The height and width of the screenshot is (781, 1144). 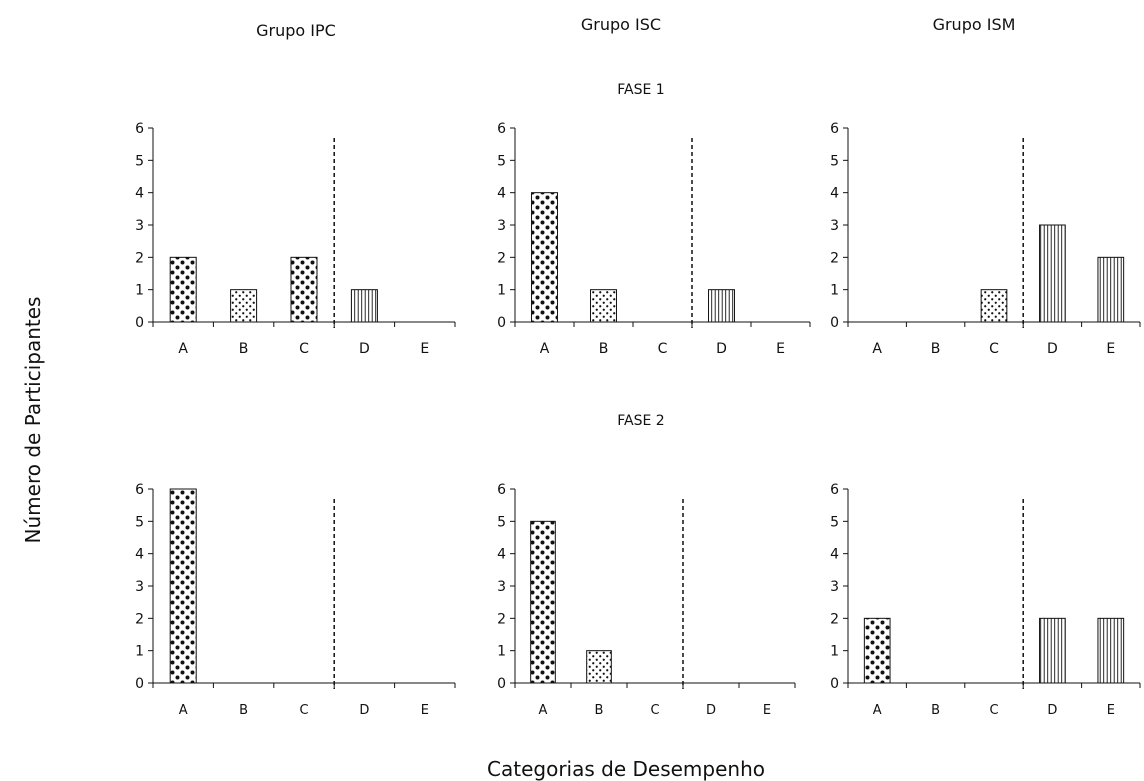 I want to click on phase-title-1: FASE 1, so click(x=640, y=90).